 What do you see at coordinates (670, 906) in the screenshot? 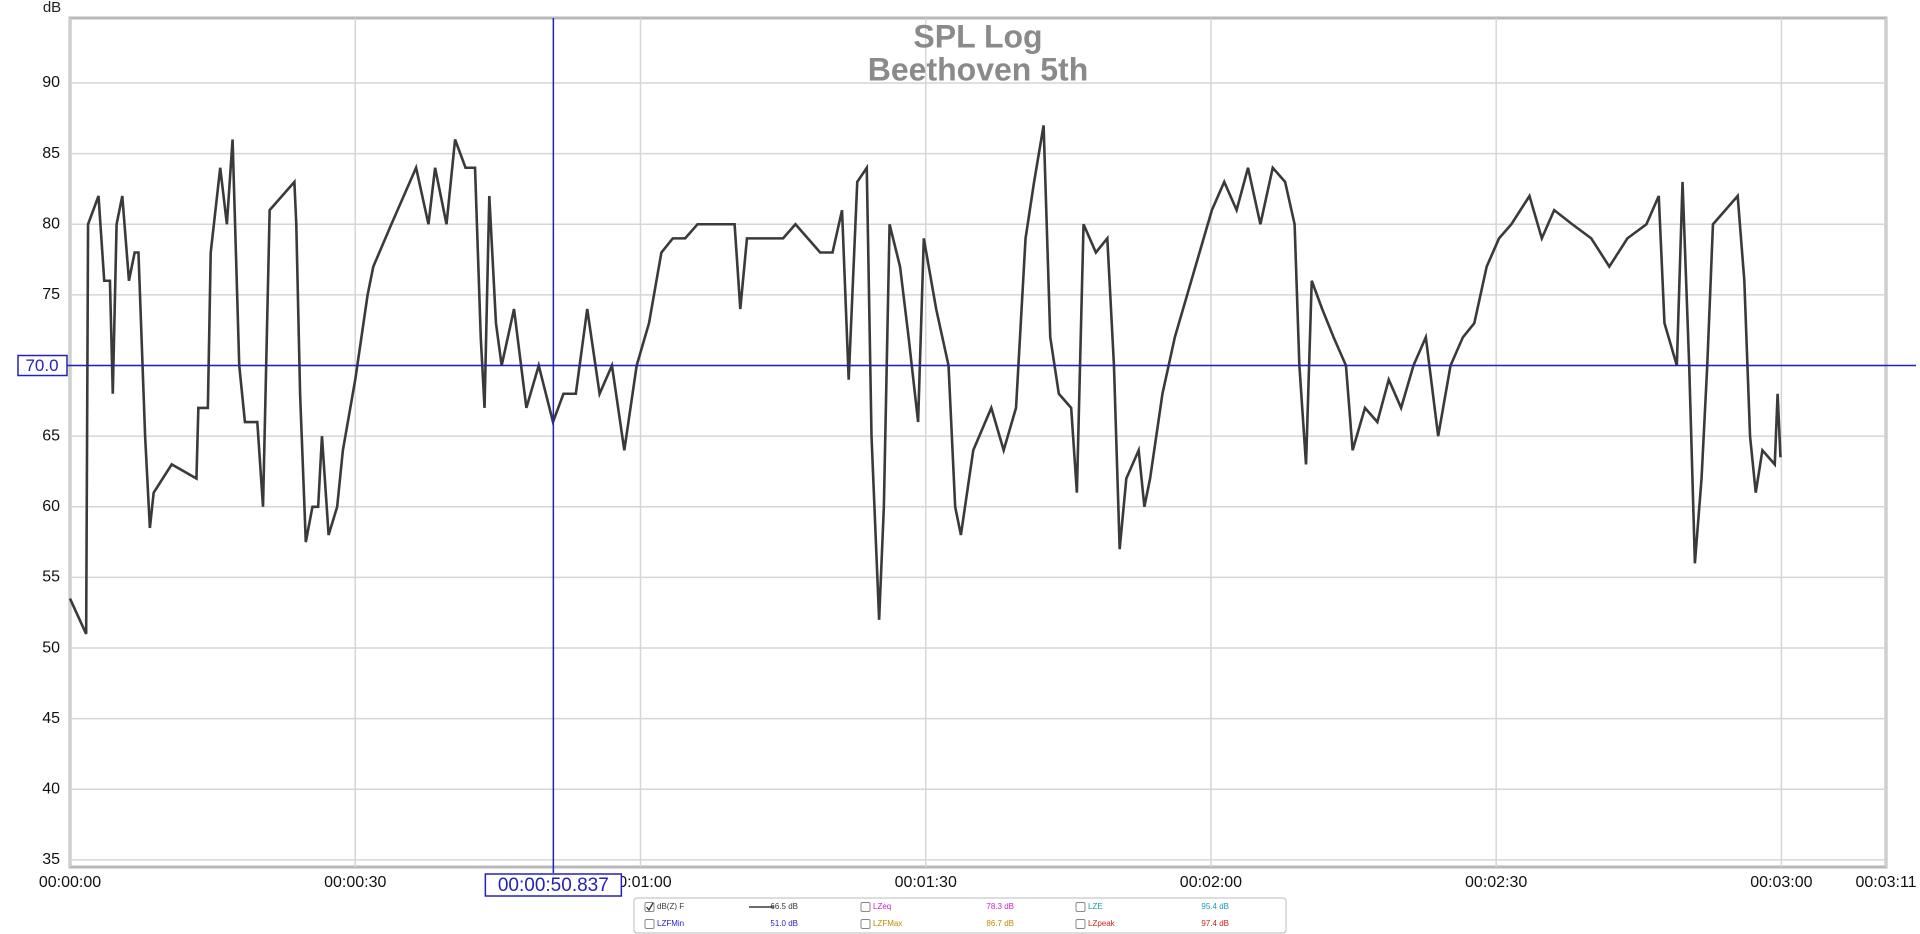
I see `legend-name: dB(Z) F` at bounding box center [670, 906].